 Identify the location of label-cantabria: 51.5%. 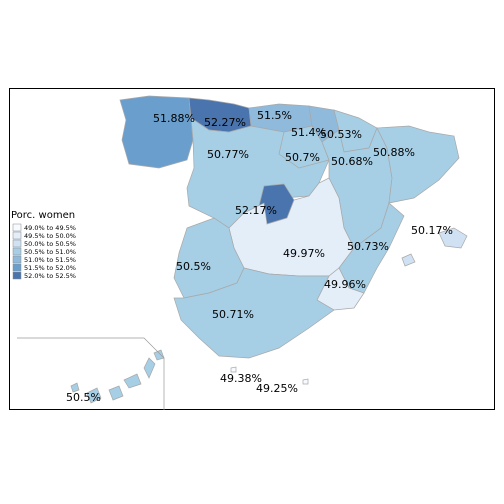
(274, 115).